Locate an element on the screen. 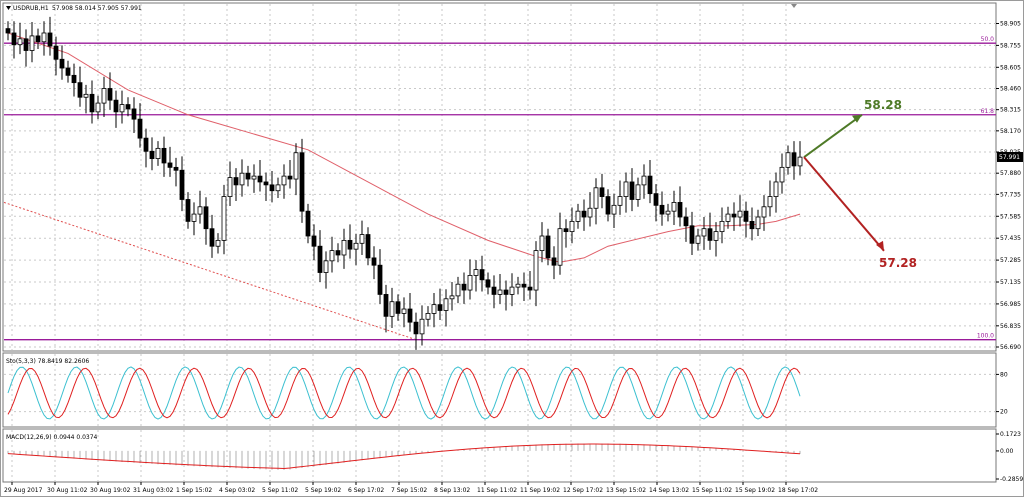 This screenshot has width=1024, height=497. down-arrowhead-icon is located at coordinates (880, 245).